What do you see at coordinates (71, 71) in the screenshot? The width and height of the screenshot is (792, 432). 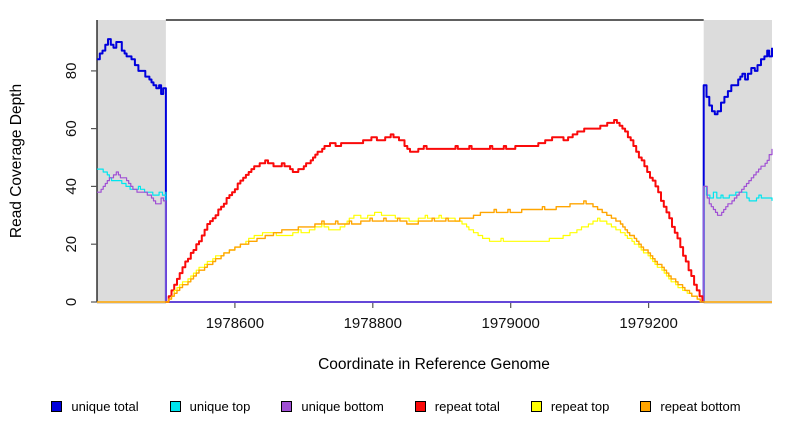 I see `y-tick-label: 80` at bounding box center [71, 71].